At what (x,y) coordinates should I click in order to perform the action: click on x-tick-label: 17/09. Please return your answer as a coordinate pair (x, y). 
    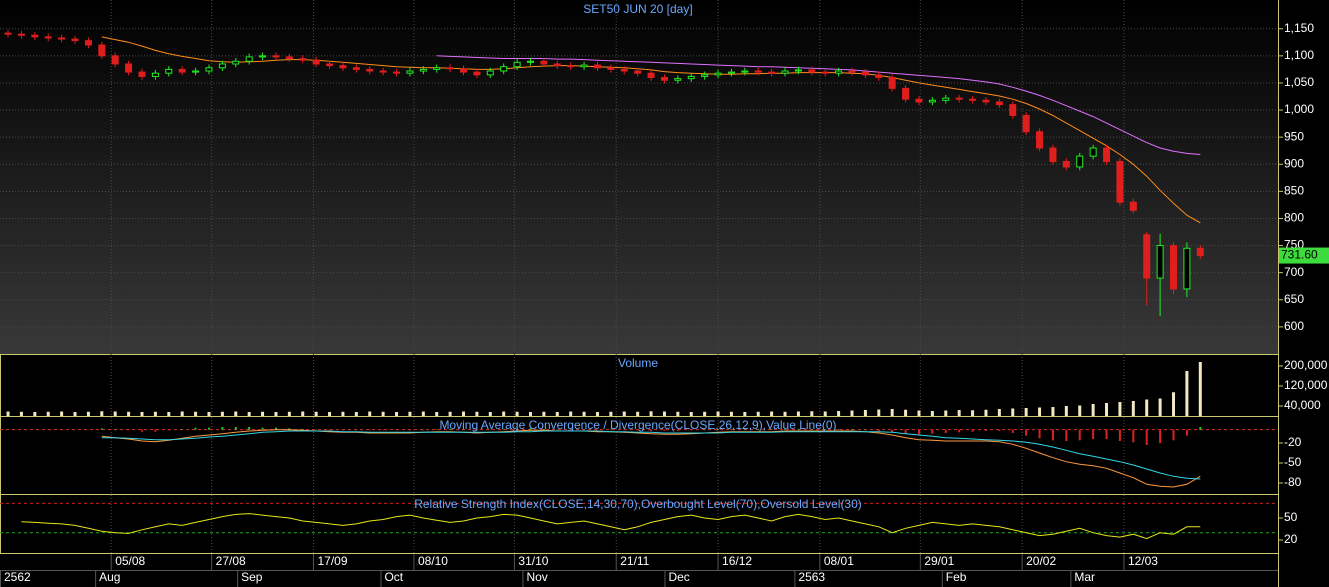
    Looking at the image, I should click on (332, 561).